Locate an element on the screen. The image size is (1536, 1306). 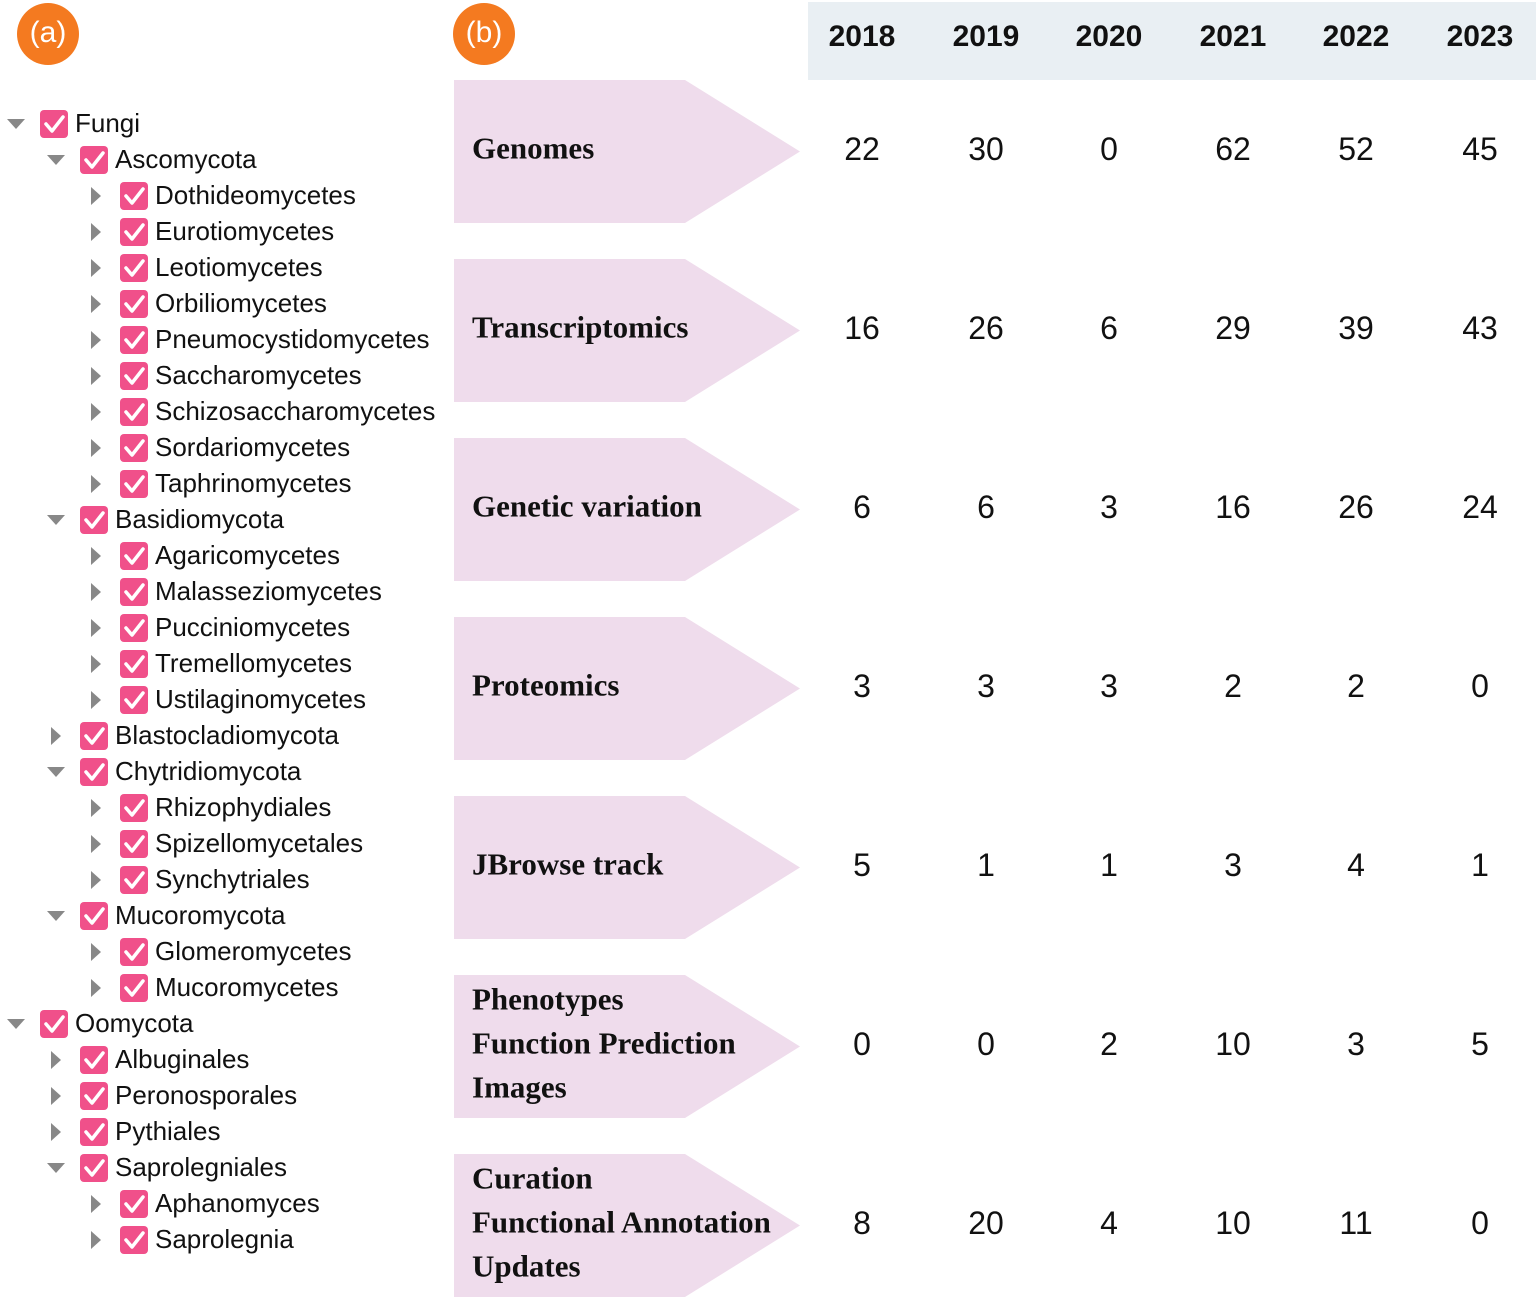
tree-label: Orbiliomycetes is located at coordinates (241, 303).